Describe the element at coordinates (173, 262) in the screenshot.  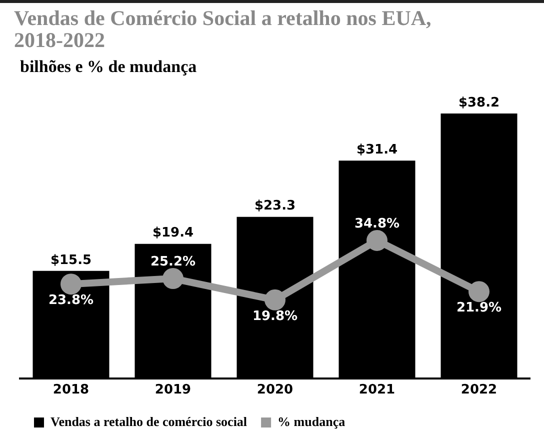
I see `data-label: 25.2%` at that location.